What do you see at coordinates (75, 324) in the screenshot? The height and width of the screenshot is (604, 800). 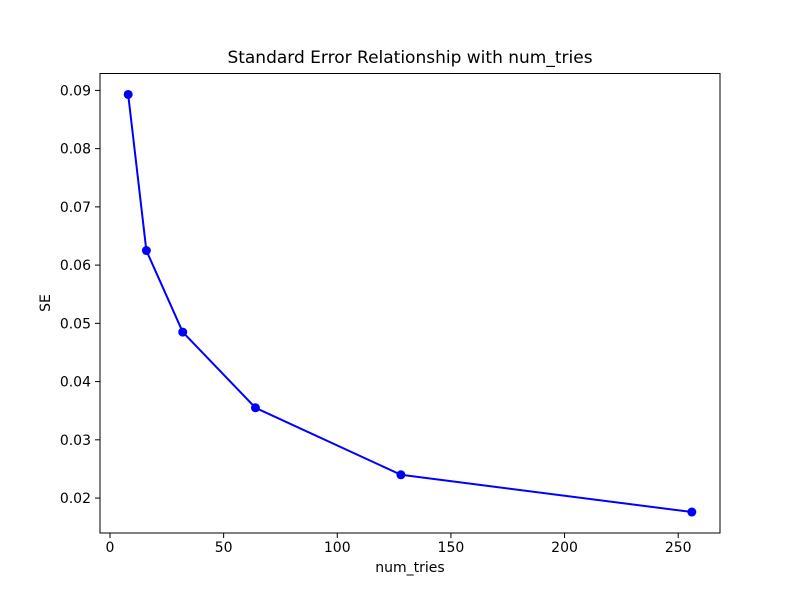 I see `y-tick-label: 0.05` at bounding box center [75, 324].